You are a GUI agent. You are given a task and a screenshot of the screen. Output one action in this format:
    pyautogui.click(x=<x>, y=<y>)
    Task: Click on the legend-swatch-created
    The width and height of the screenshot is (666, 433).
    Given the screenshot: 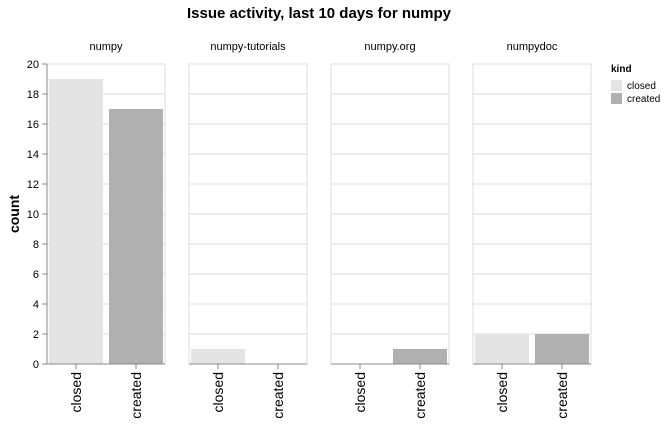 What is the action you would take?
    pyautogui.click(x=616, y=98)
    